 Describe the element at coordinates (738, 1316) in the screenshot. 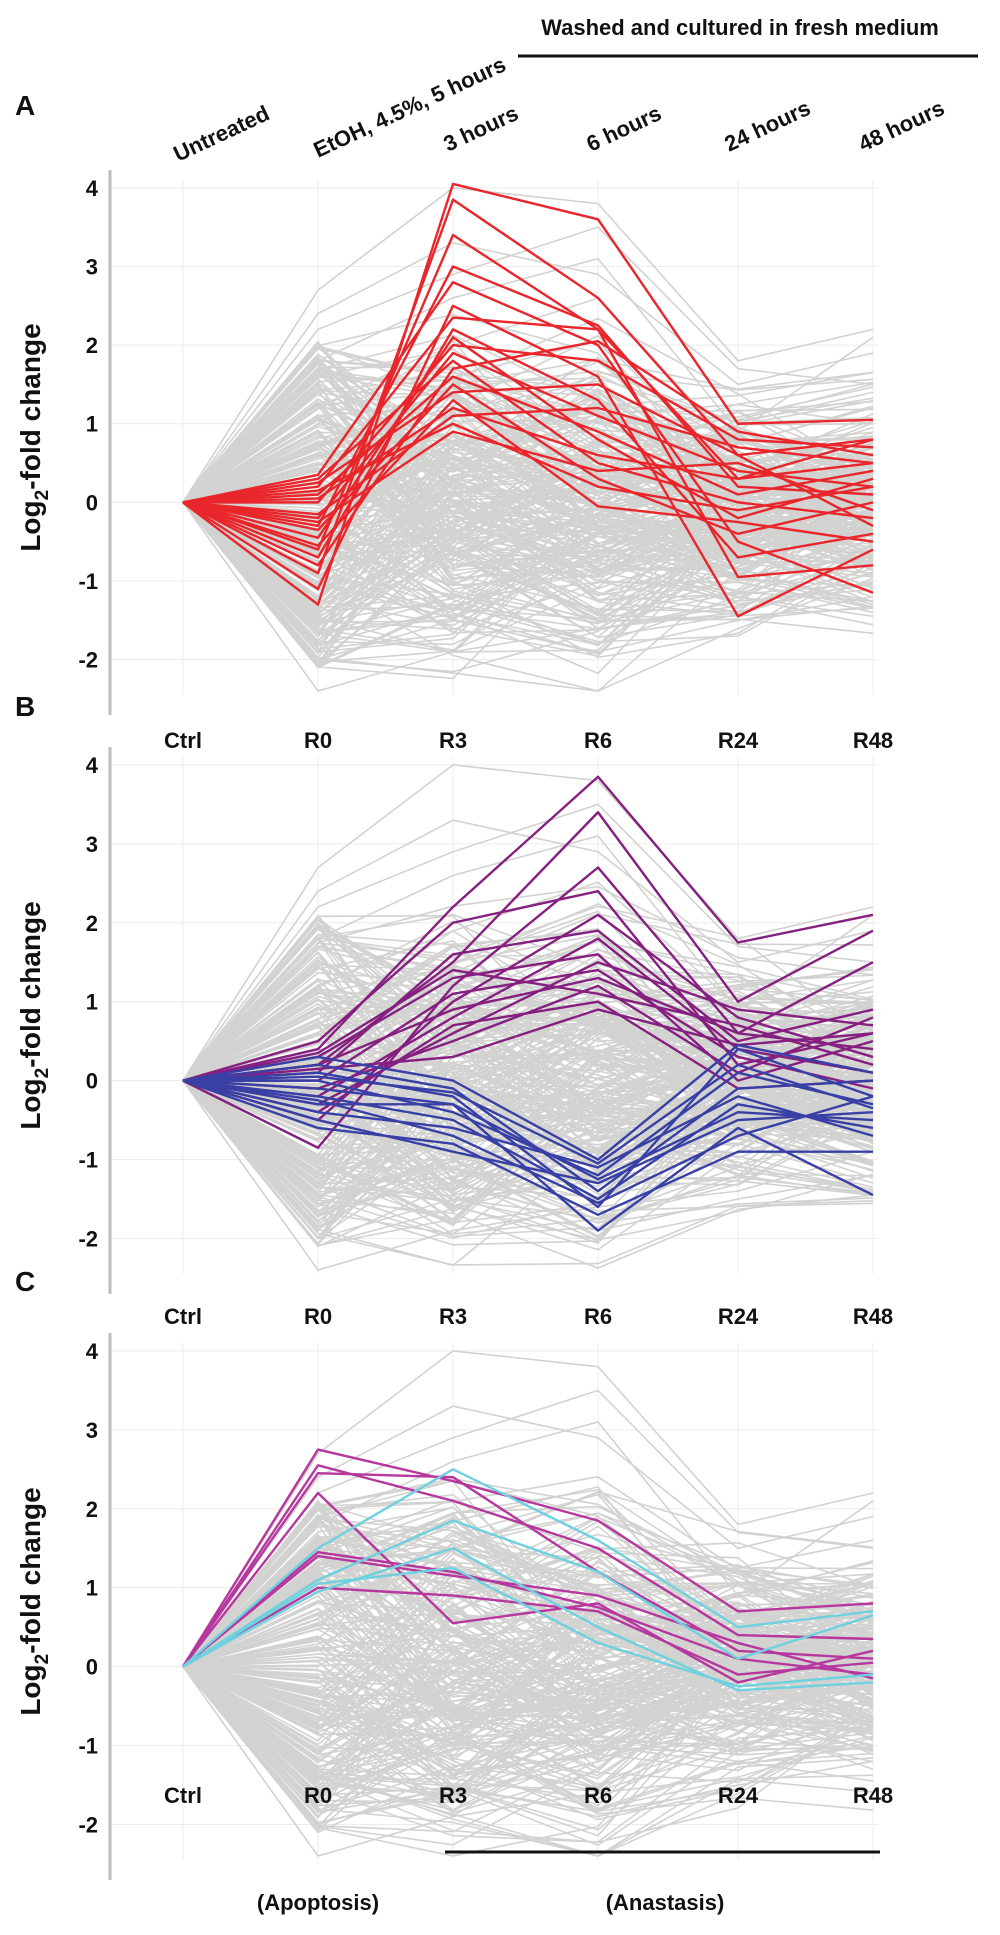

I see `x-tick-label-r24: R24` at that location.